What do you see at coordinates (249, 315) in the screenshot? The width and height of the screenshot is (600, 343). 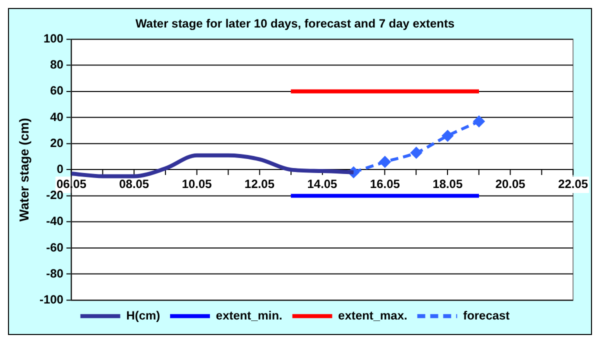 I see `legend-label: extent_min.` at bounding box center [249, 315].